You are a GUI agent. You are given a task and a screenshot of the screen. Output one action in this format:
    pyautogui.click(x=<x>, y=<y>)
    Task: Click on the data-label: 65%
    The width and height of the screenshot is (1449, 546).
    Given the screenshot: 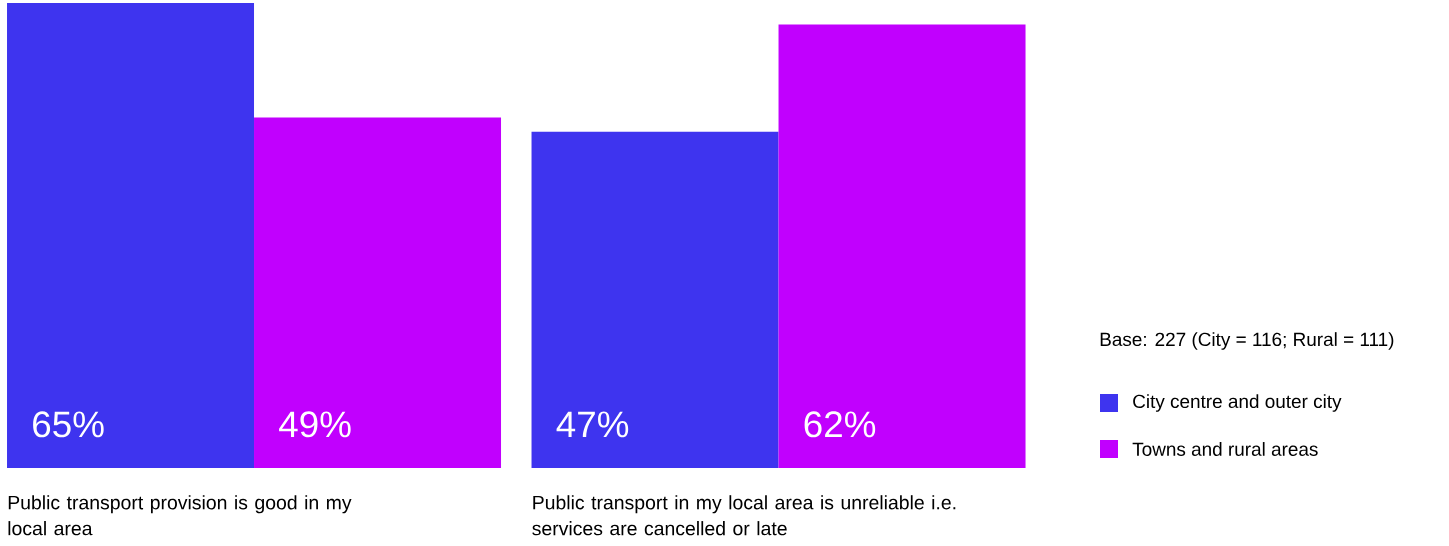 What is the action you would take?
    pyautogui.click(x=68, y=424)
    